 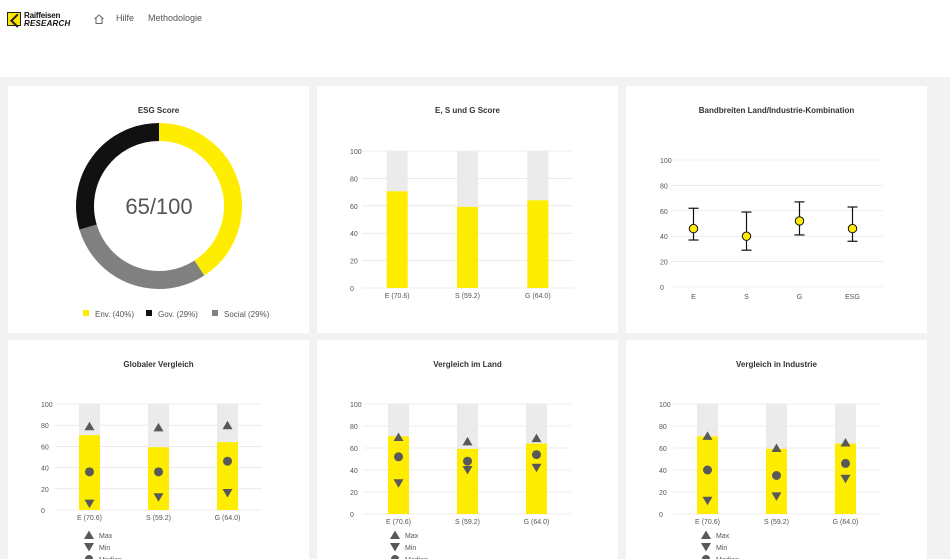 What do you see at coordinates (47, 23) in the screenshot?
I see `logo-line2: RESEARCH` at bounding box center [47, 23].